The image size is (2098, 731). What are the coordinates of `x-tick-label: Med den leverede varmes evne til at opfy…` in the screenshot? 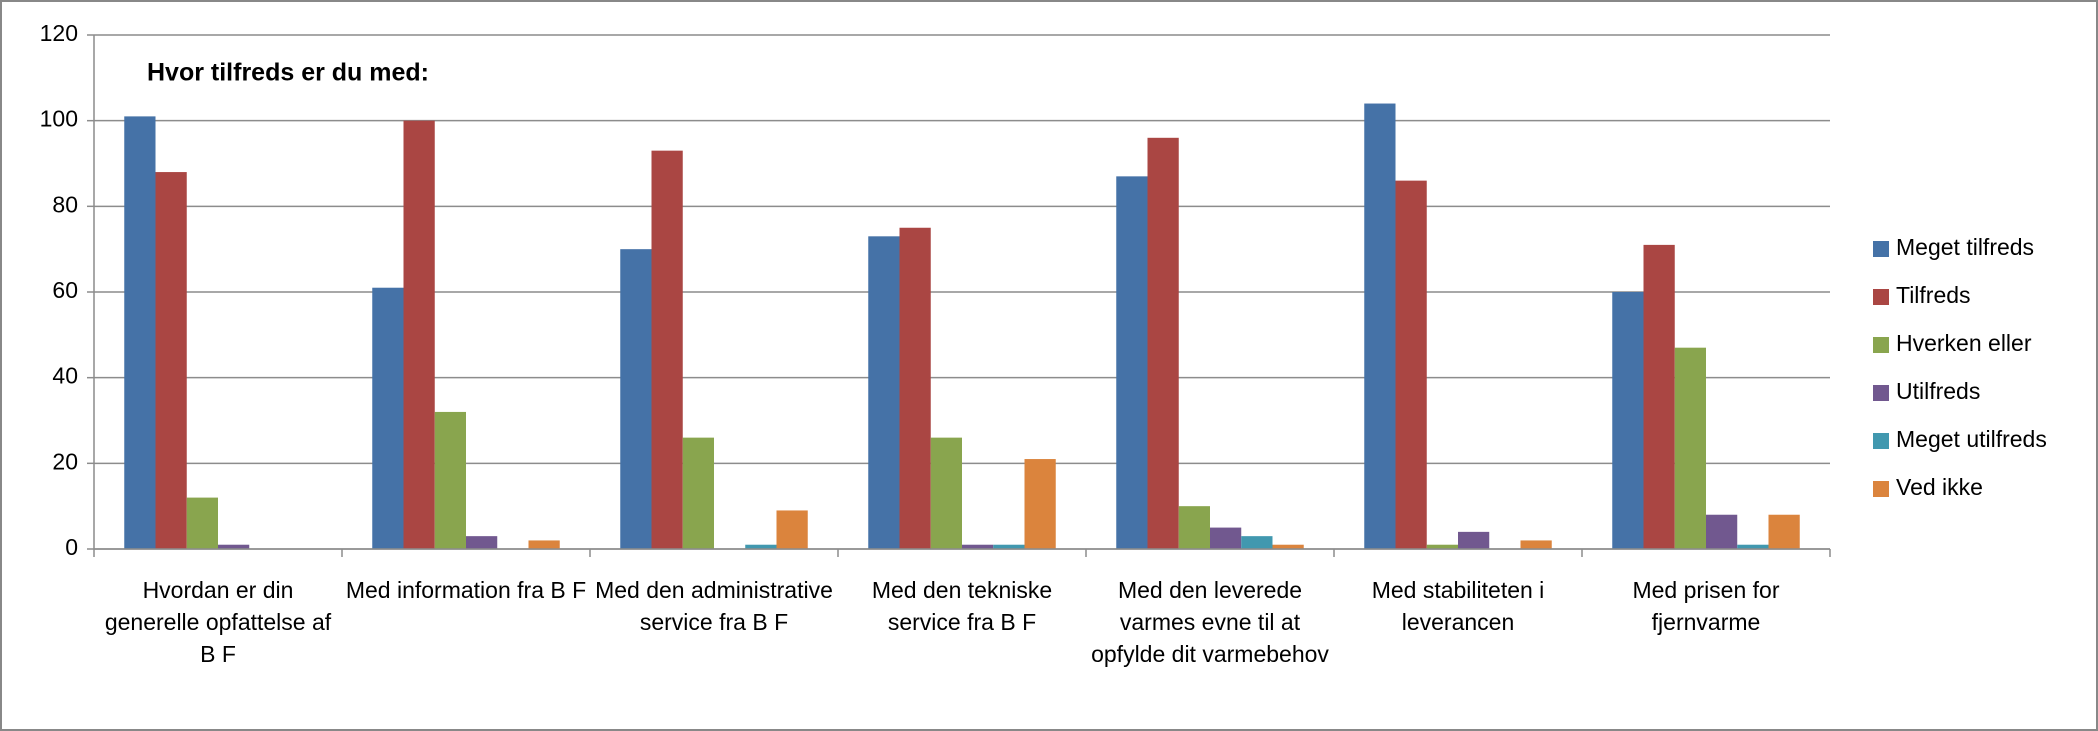 It's located at (1210, 622).